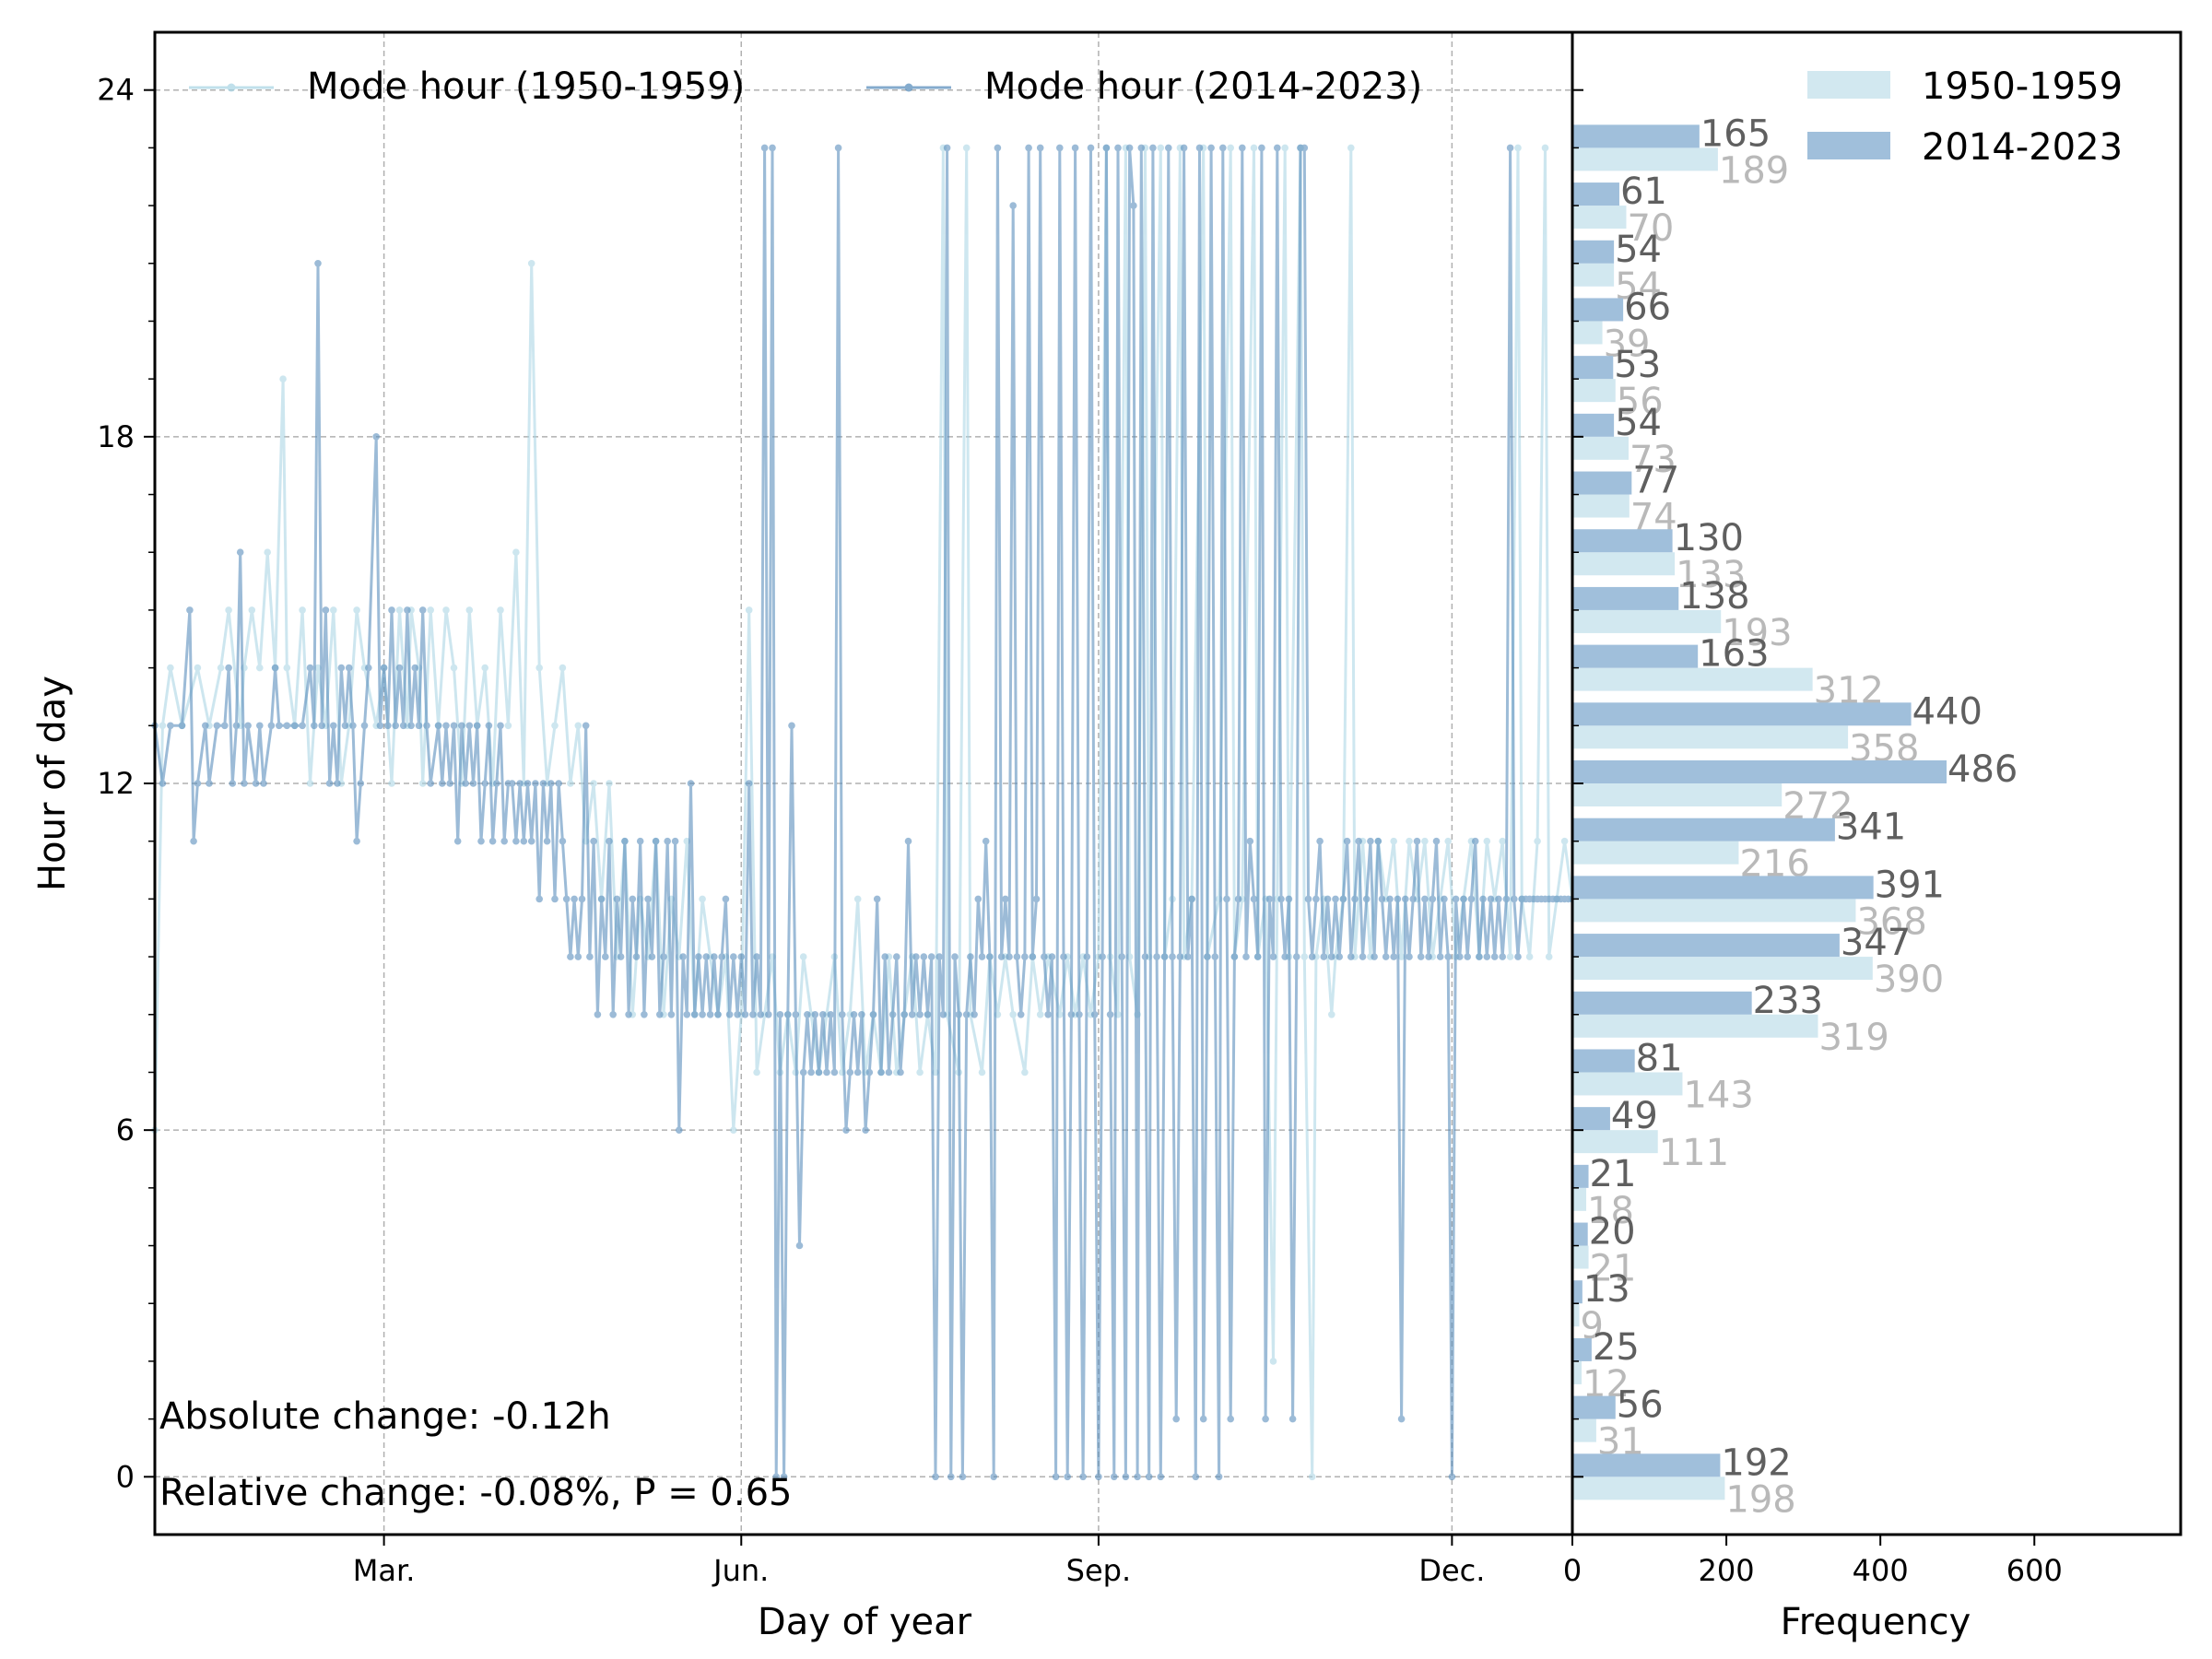 The image size is (2212, 1659). What do you see at coordinates (1637, 365) in the screenshot?
I see `bar-value-label-2014-2023: 53` at bounding box center [1637, 365].